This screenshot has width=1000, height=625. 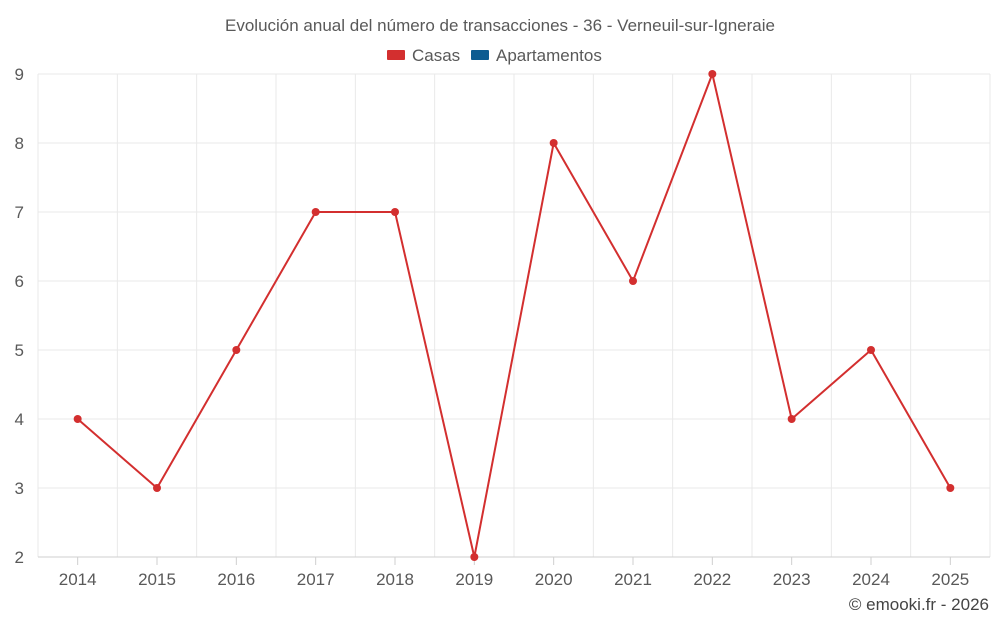 What do you see at coordinates (78, 579) in the screenshot?
I see `x-tick-label: 2014` at bounding box center [78, 579].